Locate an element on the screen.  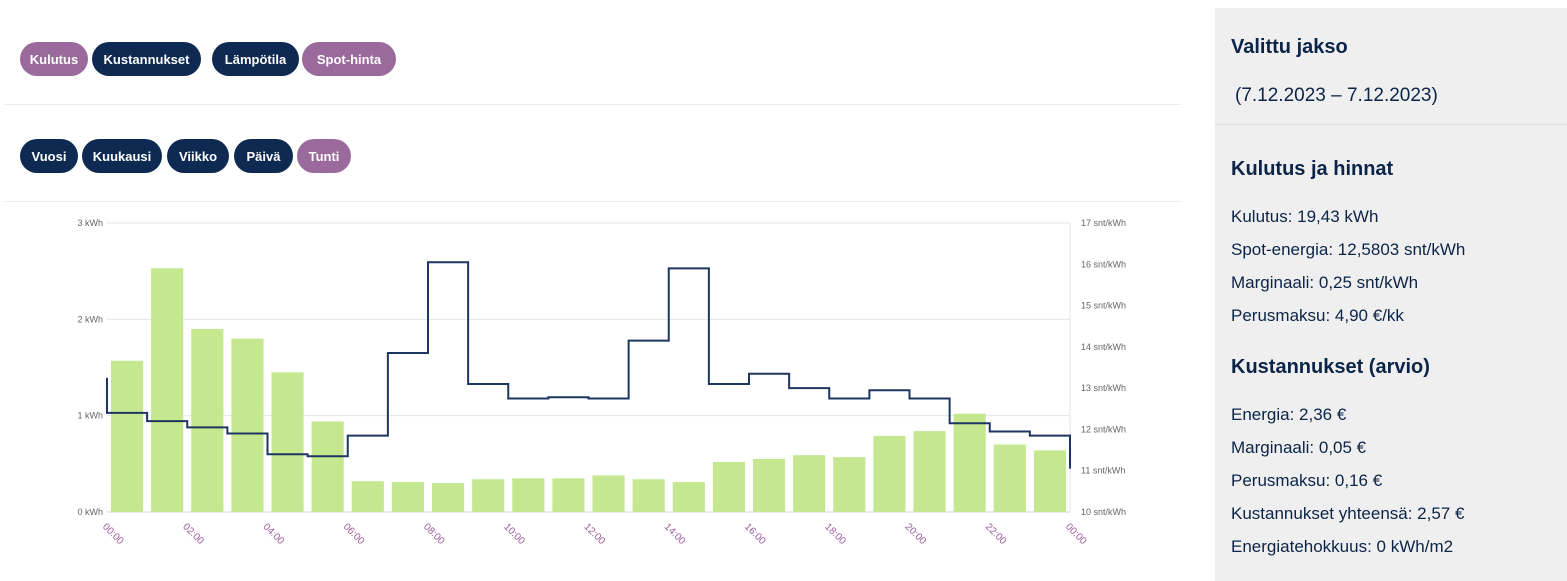
x-tick-label: 12:00 is located at coordinates (595, 534).